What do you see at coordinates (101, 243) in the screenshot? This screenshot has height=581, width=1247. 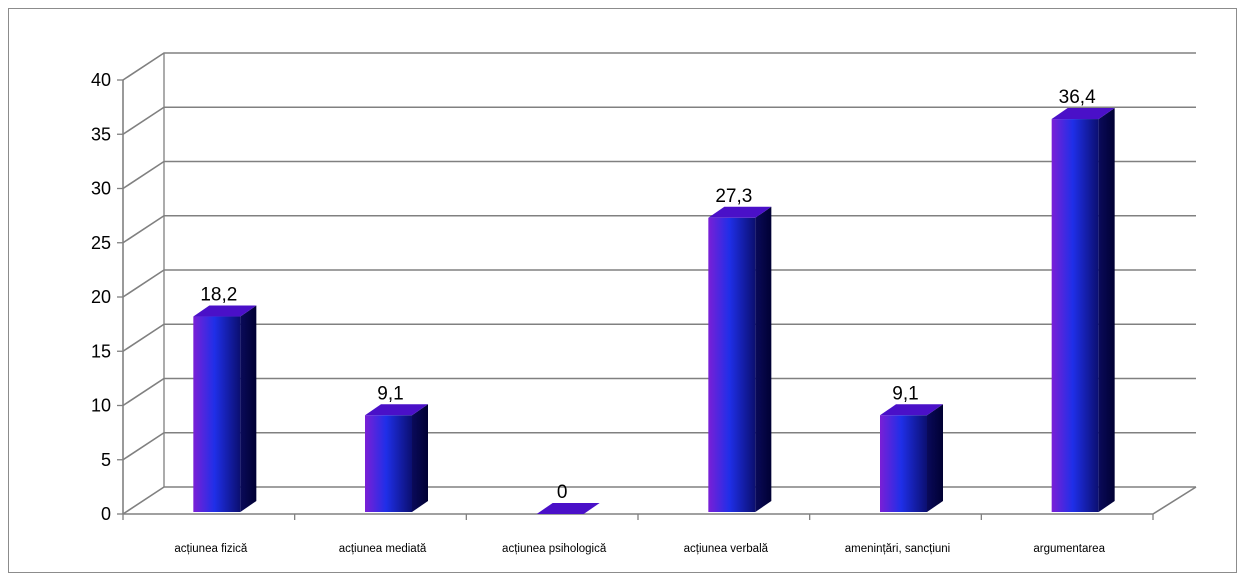 I see `y-tick-label: 25` at bounding box center [101, 243].